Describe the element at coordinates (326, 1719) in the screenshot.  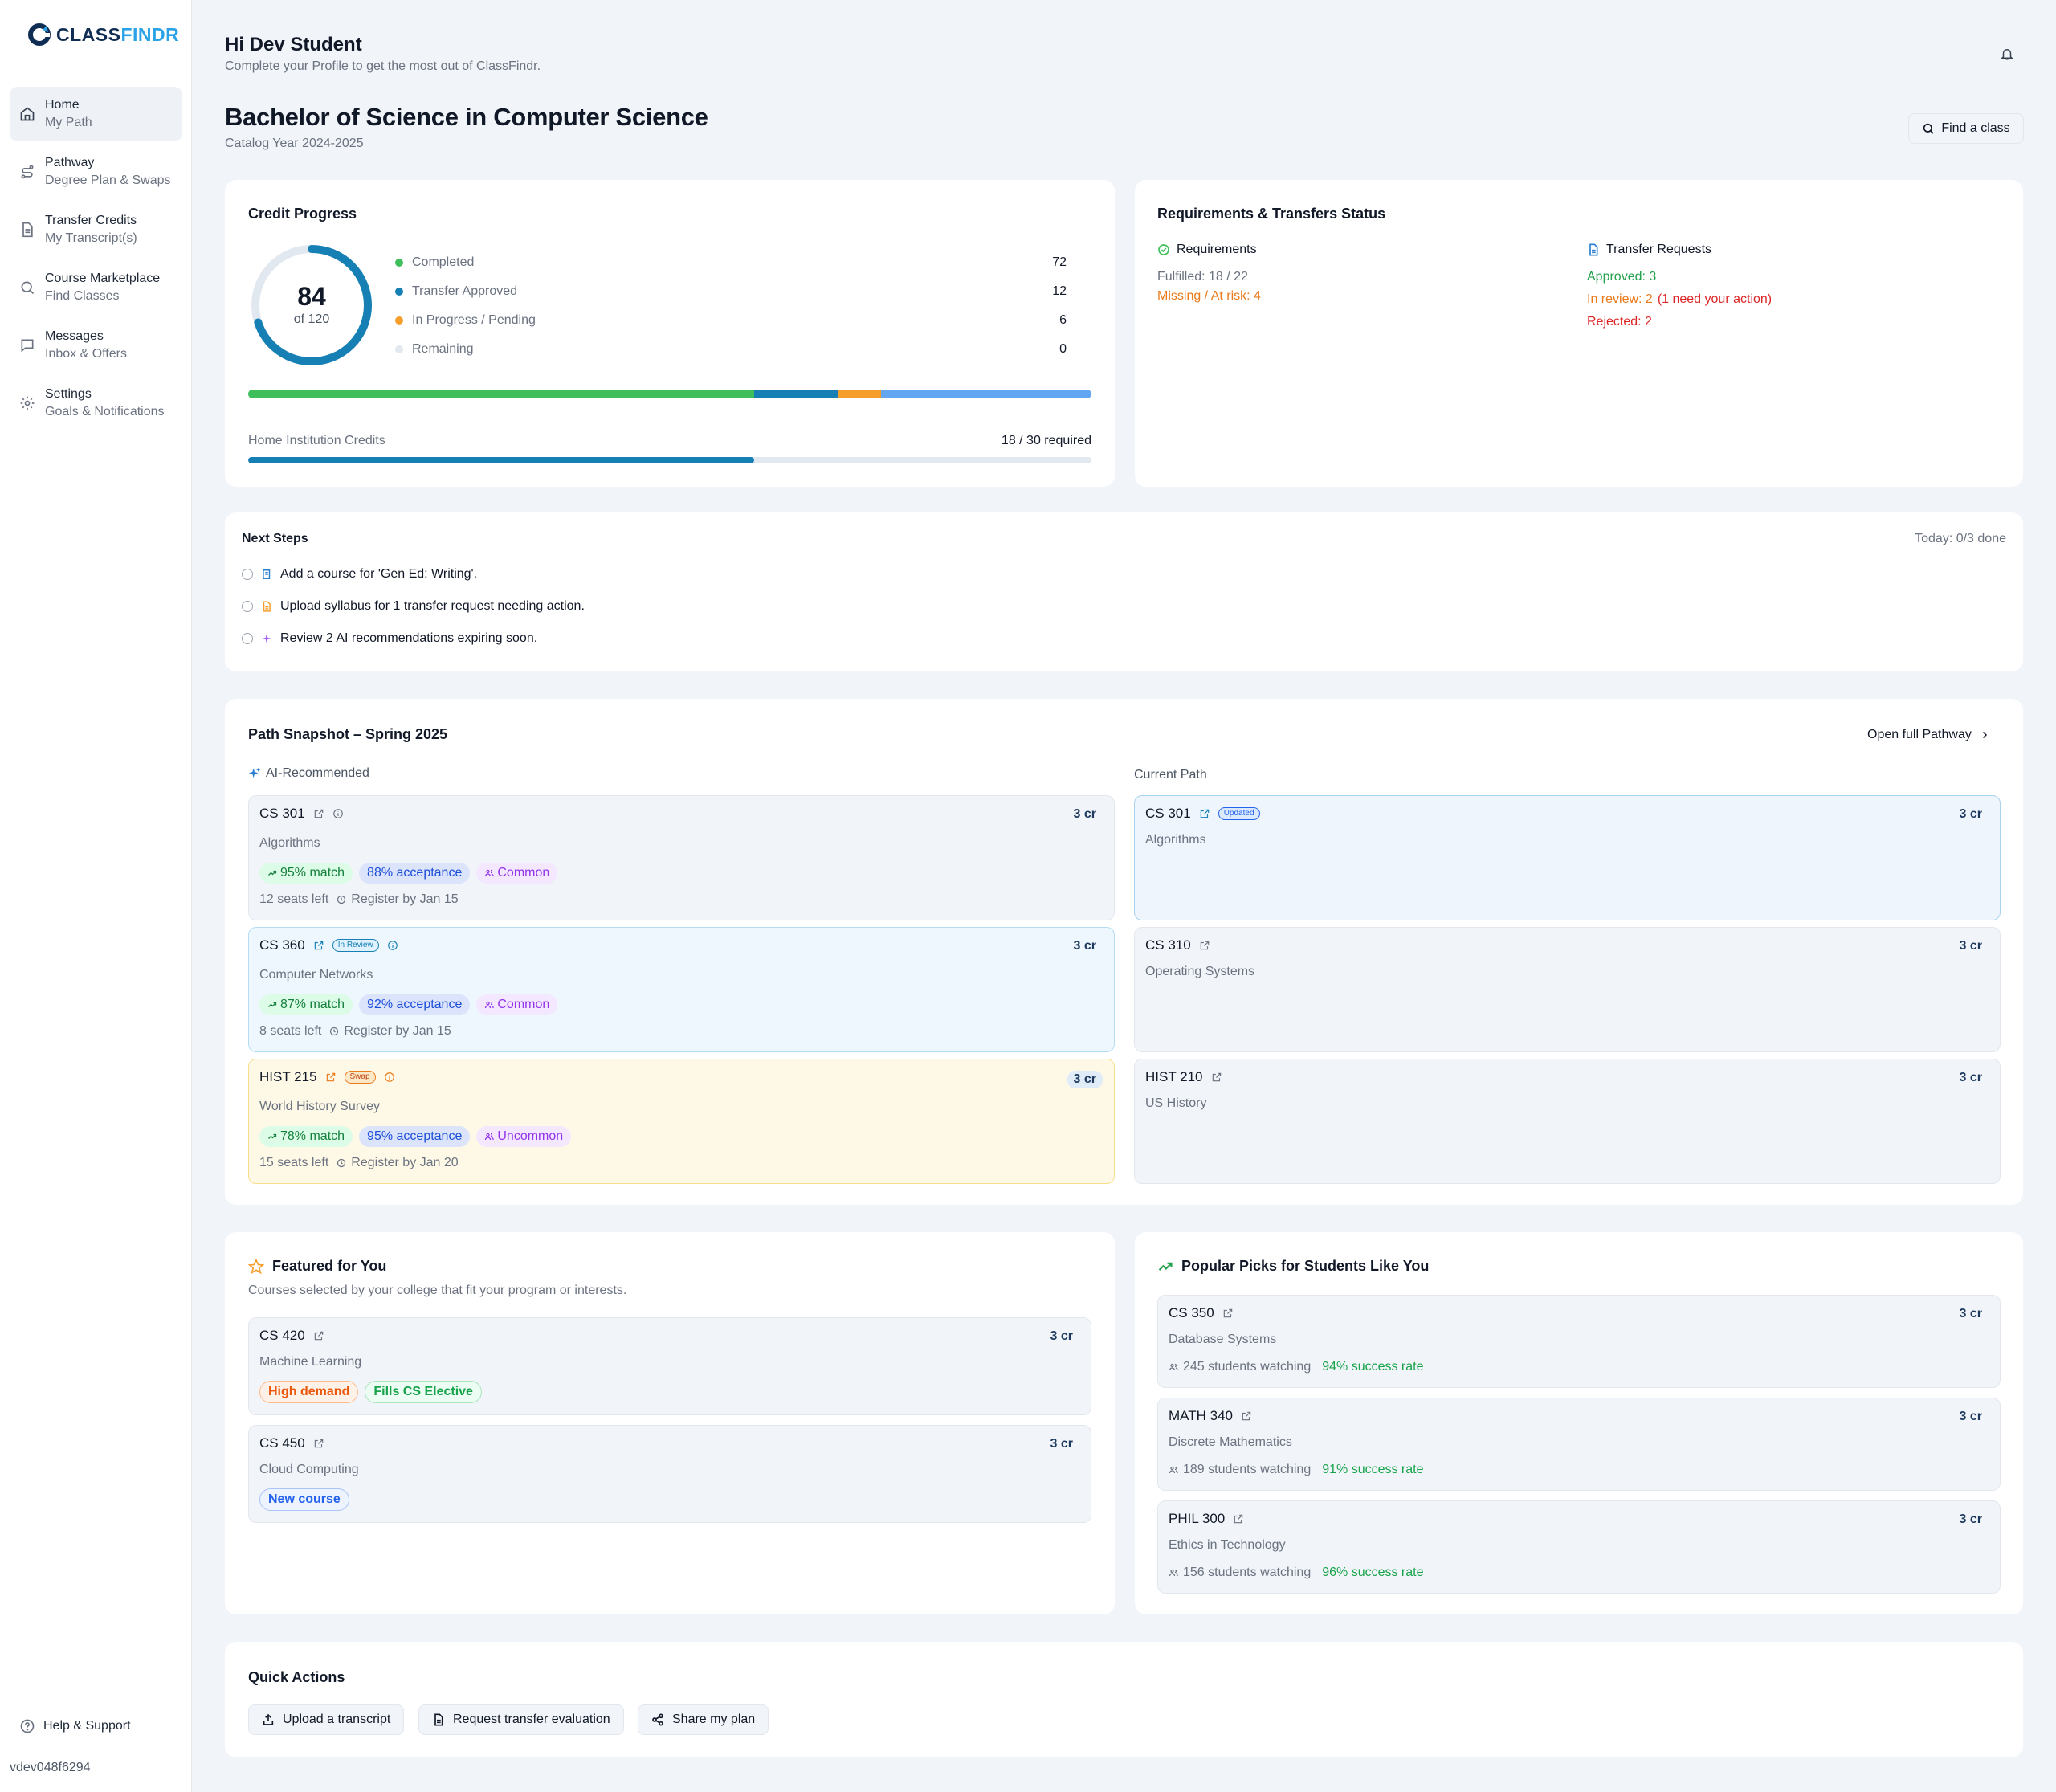
I see `upload-transcript-button: Upload a transcript` at that location.